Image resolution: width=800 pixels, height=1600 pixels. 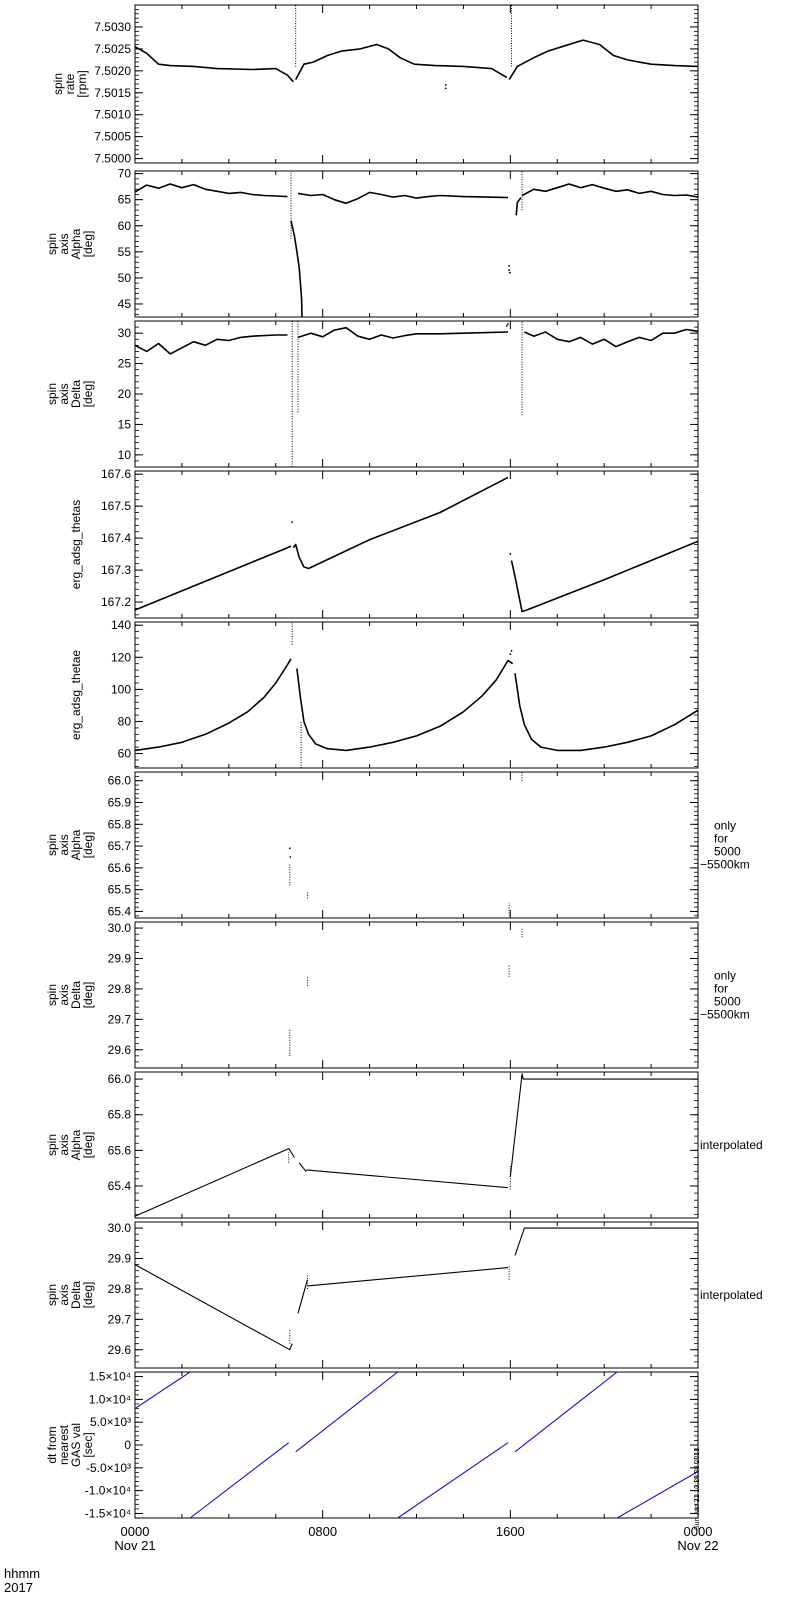 What do you see at coordinates (120, 1079) in the screenshot?
I see `y-tick-label: 66.0` at bounding box center [120, 1079].